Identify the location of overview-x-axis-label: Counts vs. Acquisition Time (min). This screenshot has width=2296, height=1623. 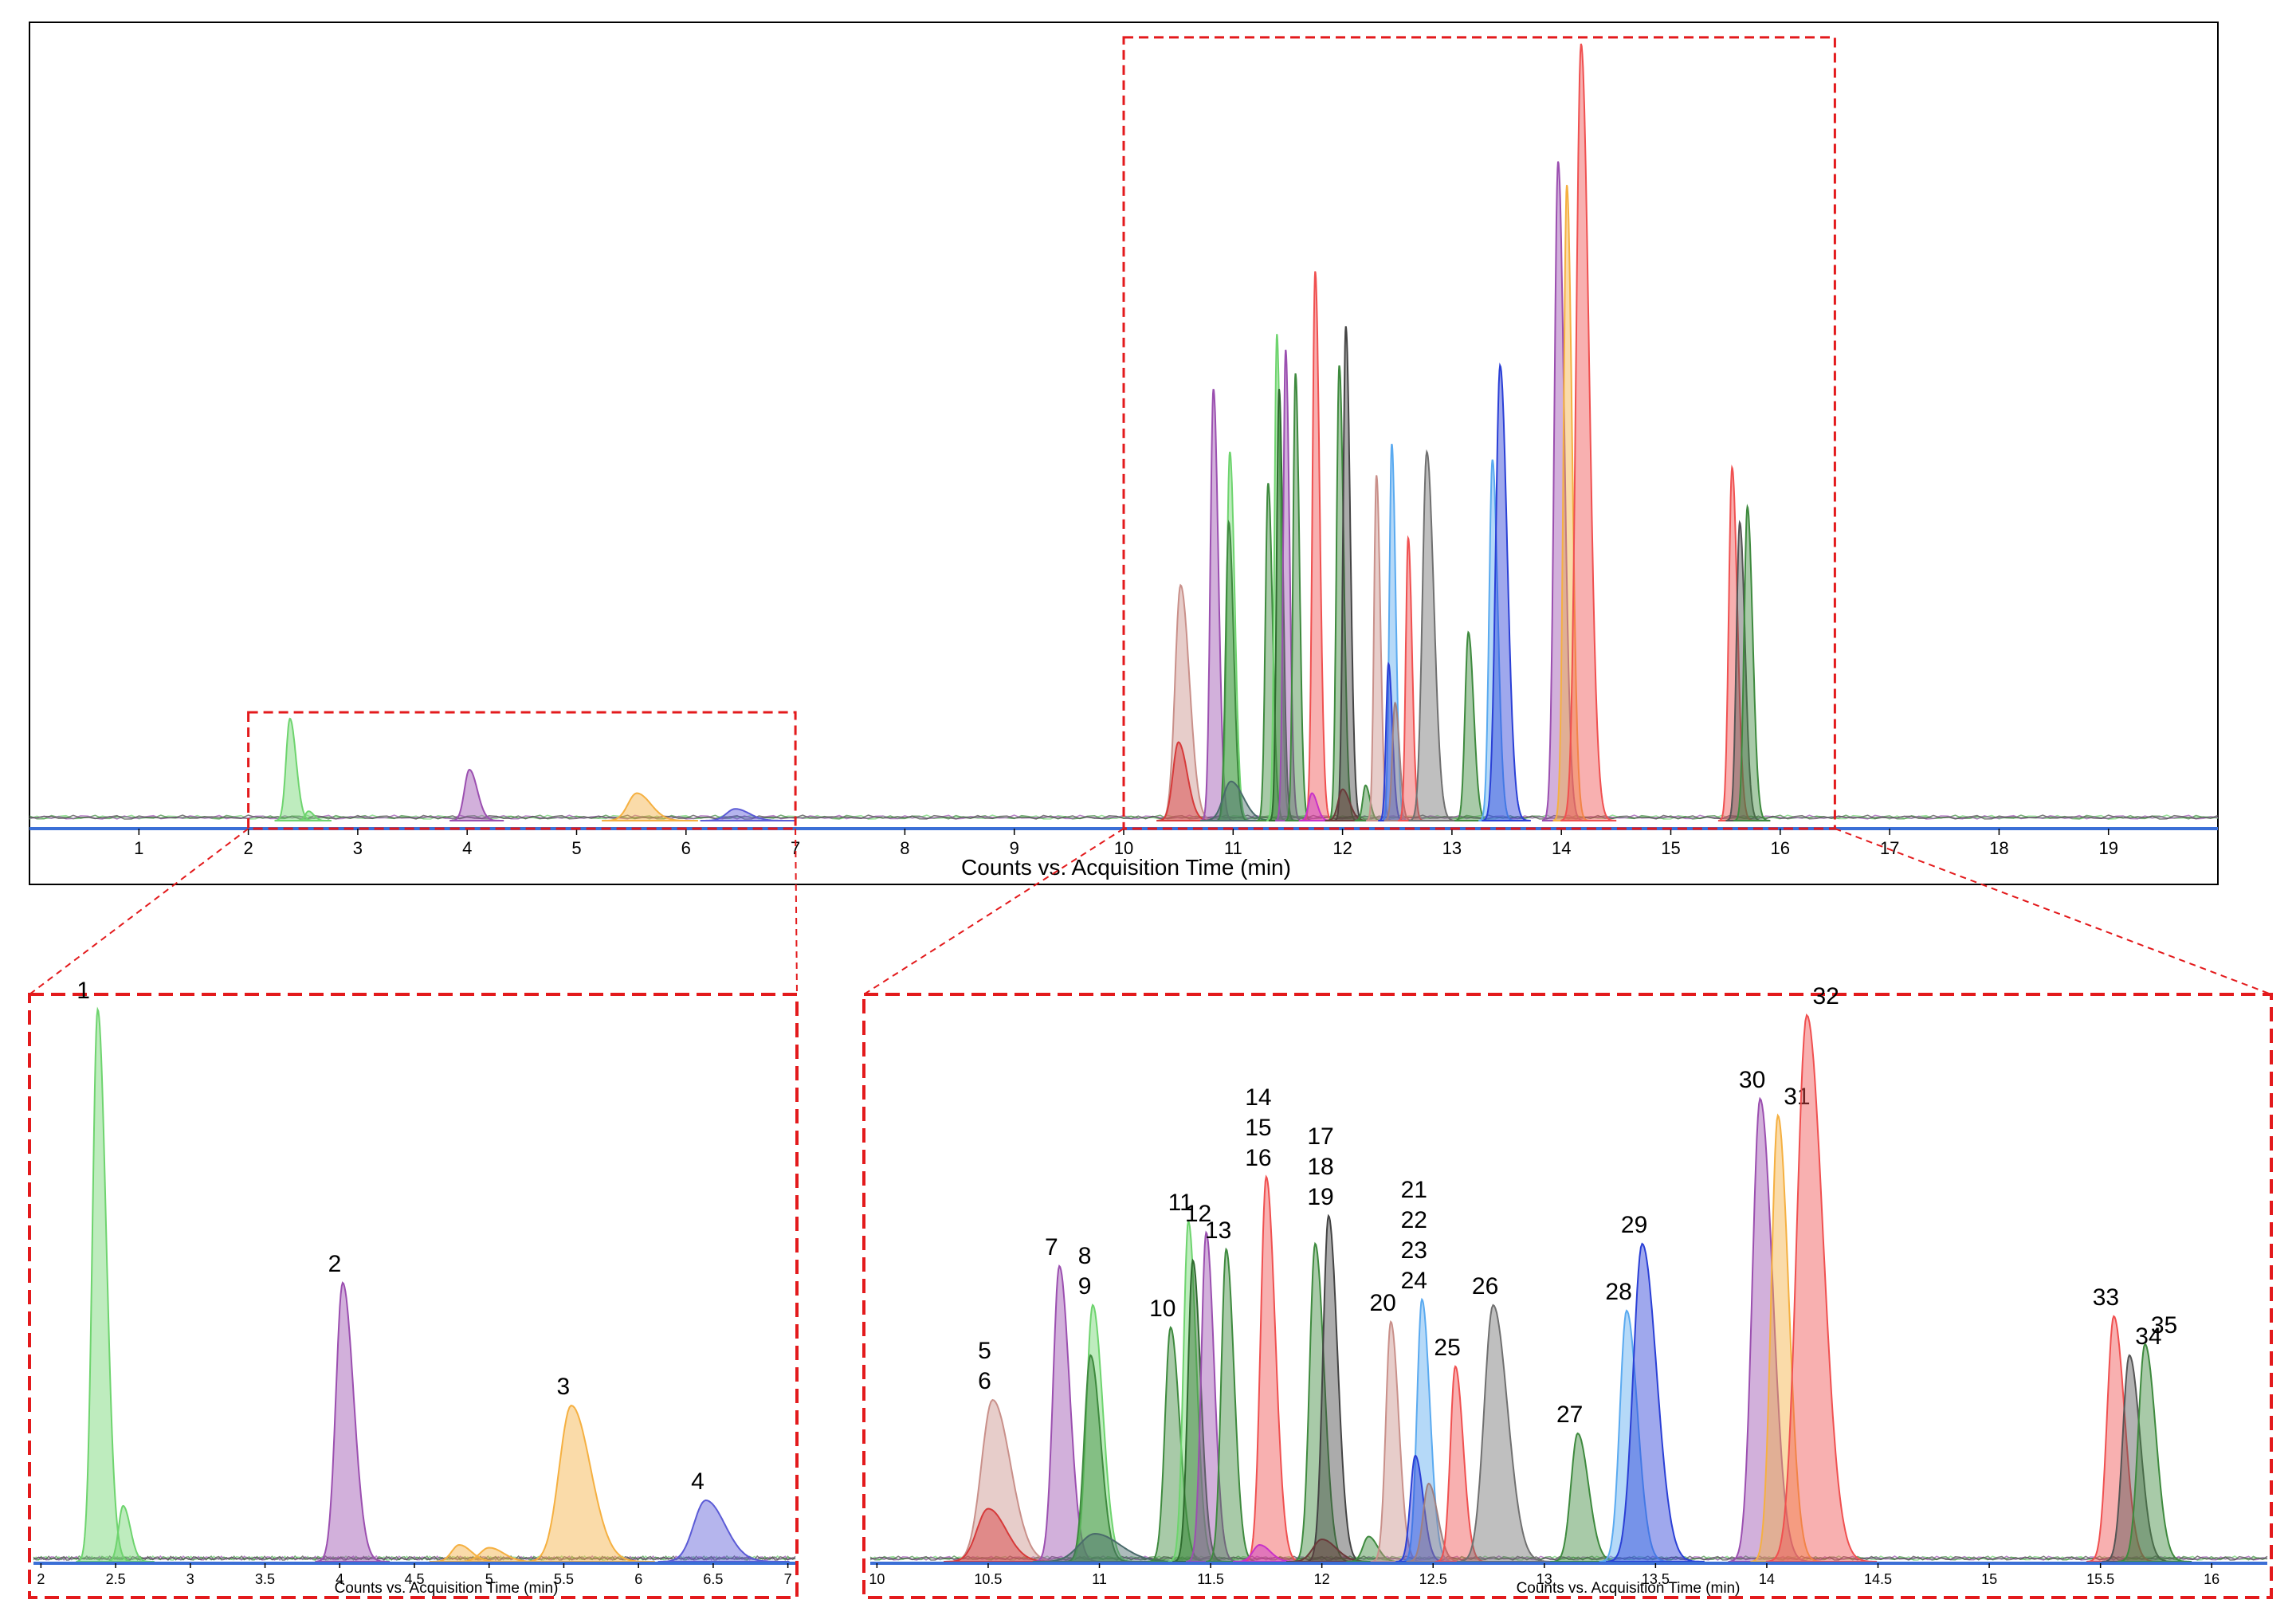
(1126, 867).